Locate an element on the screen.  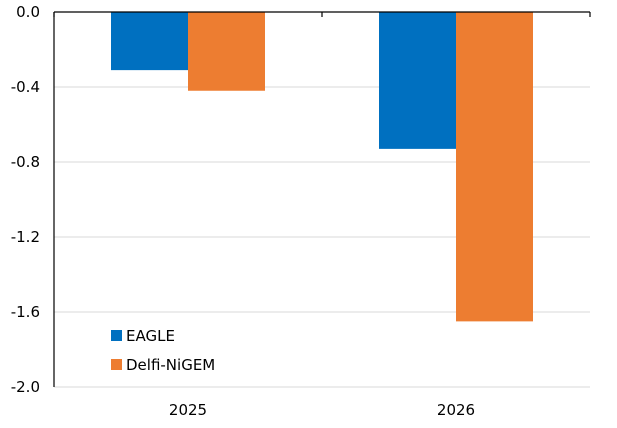
y-tick-label: -1.2 is located at coordinates (25, 237).